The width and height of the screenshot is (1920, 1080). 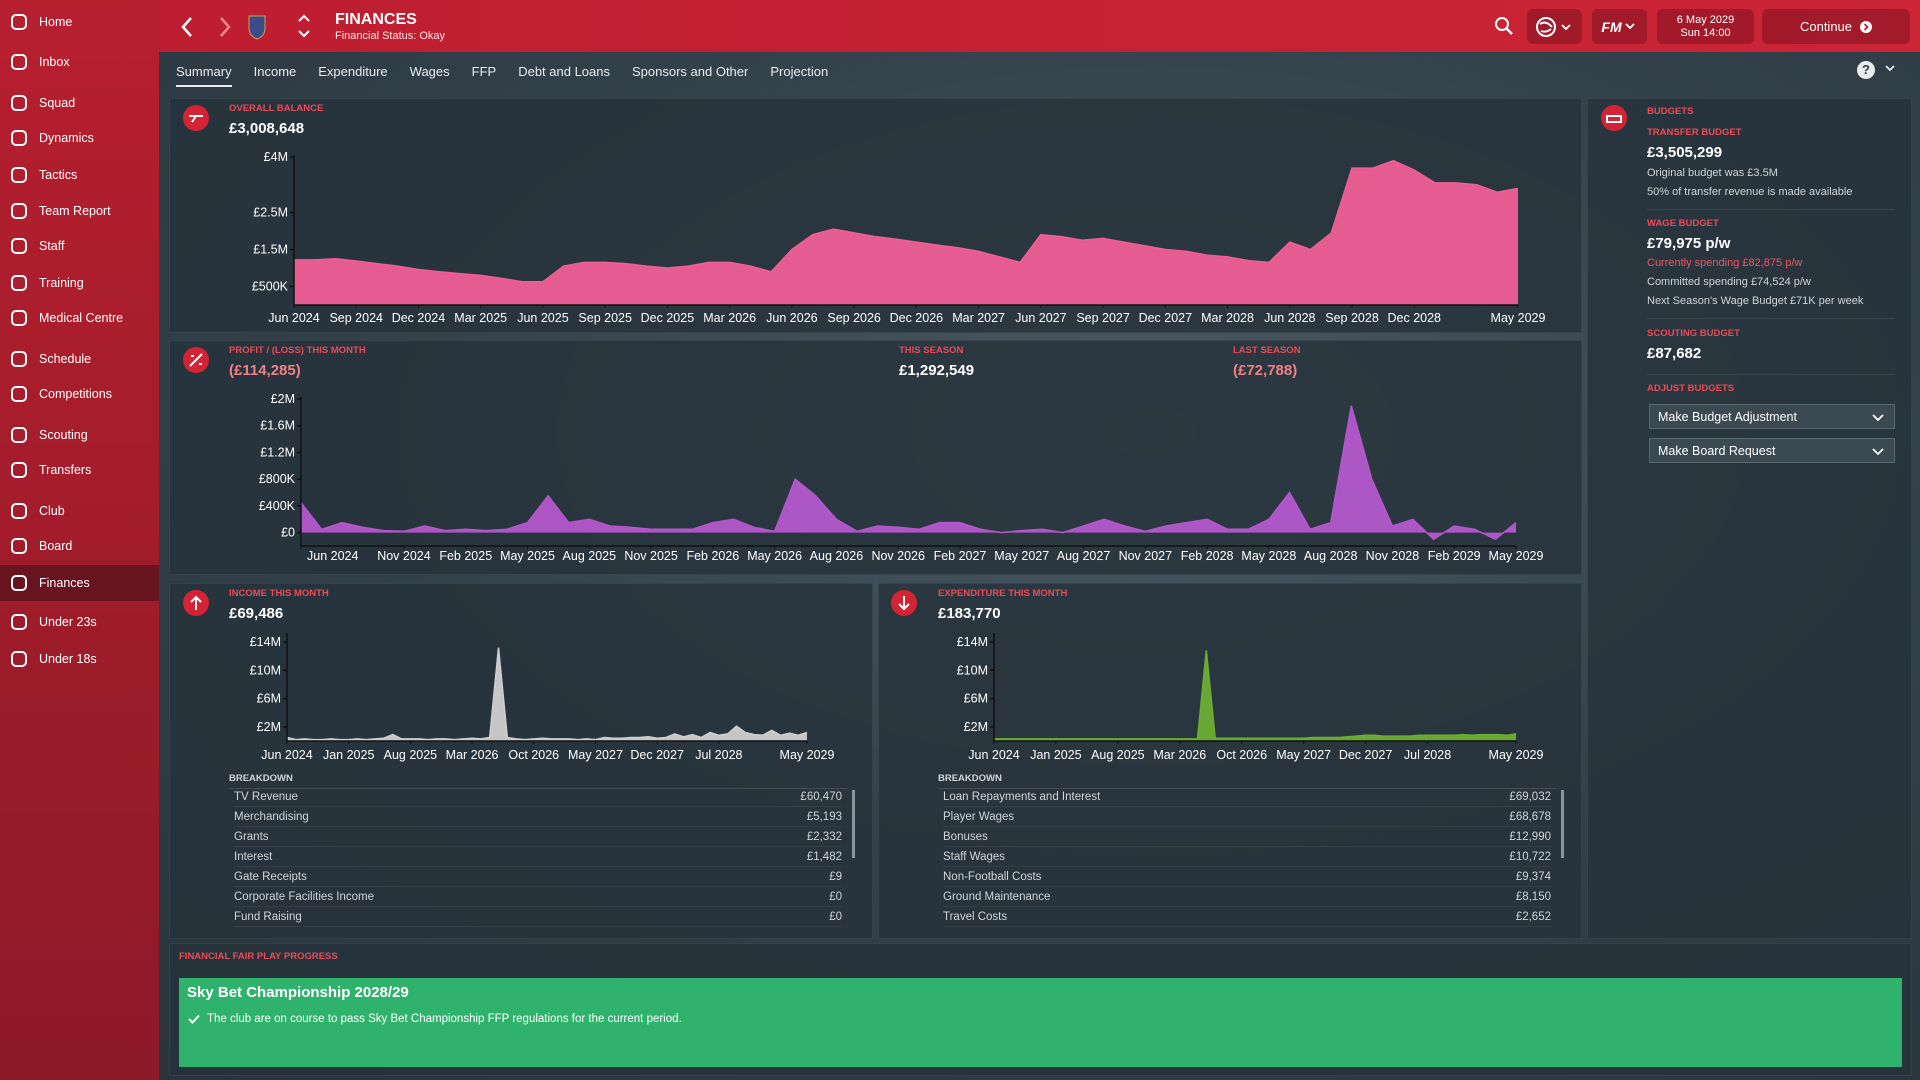 I want to click on x-tick-label: May 2028, so click(x=1268, y=556).